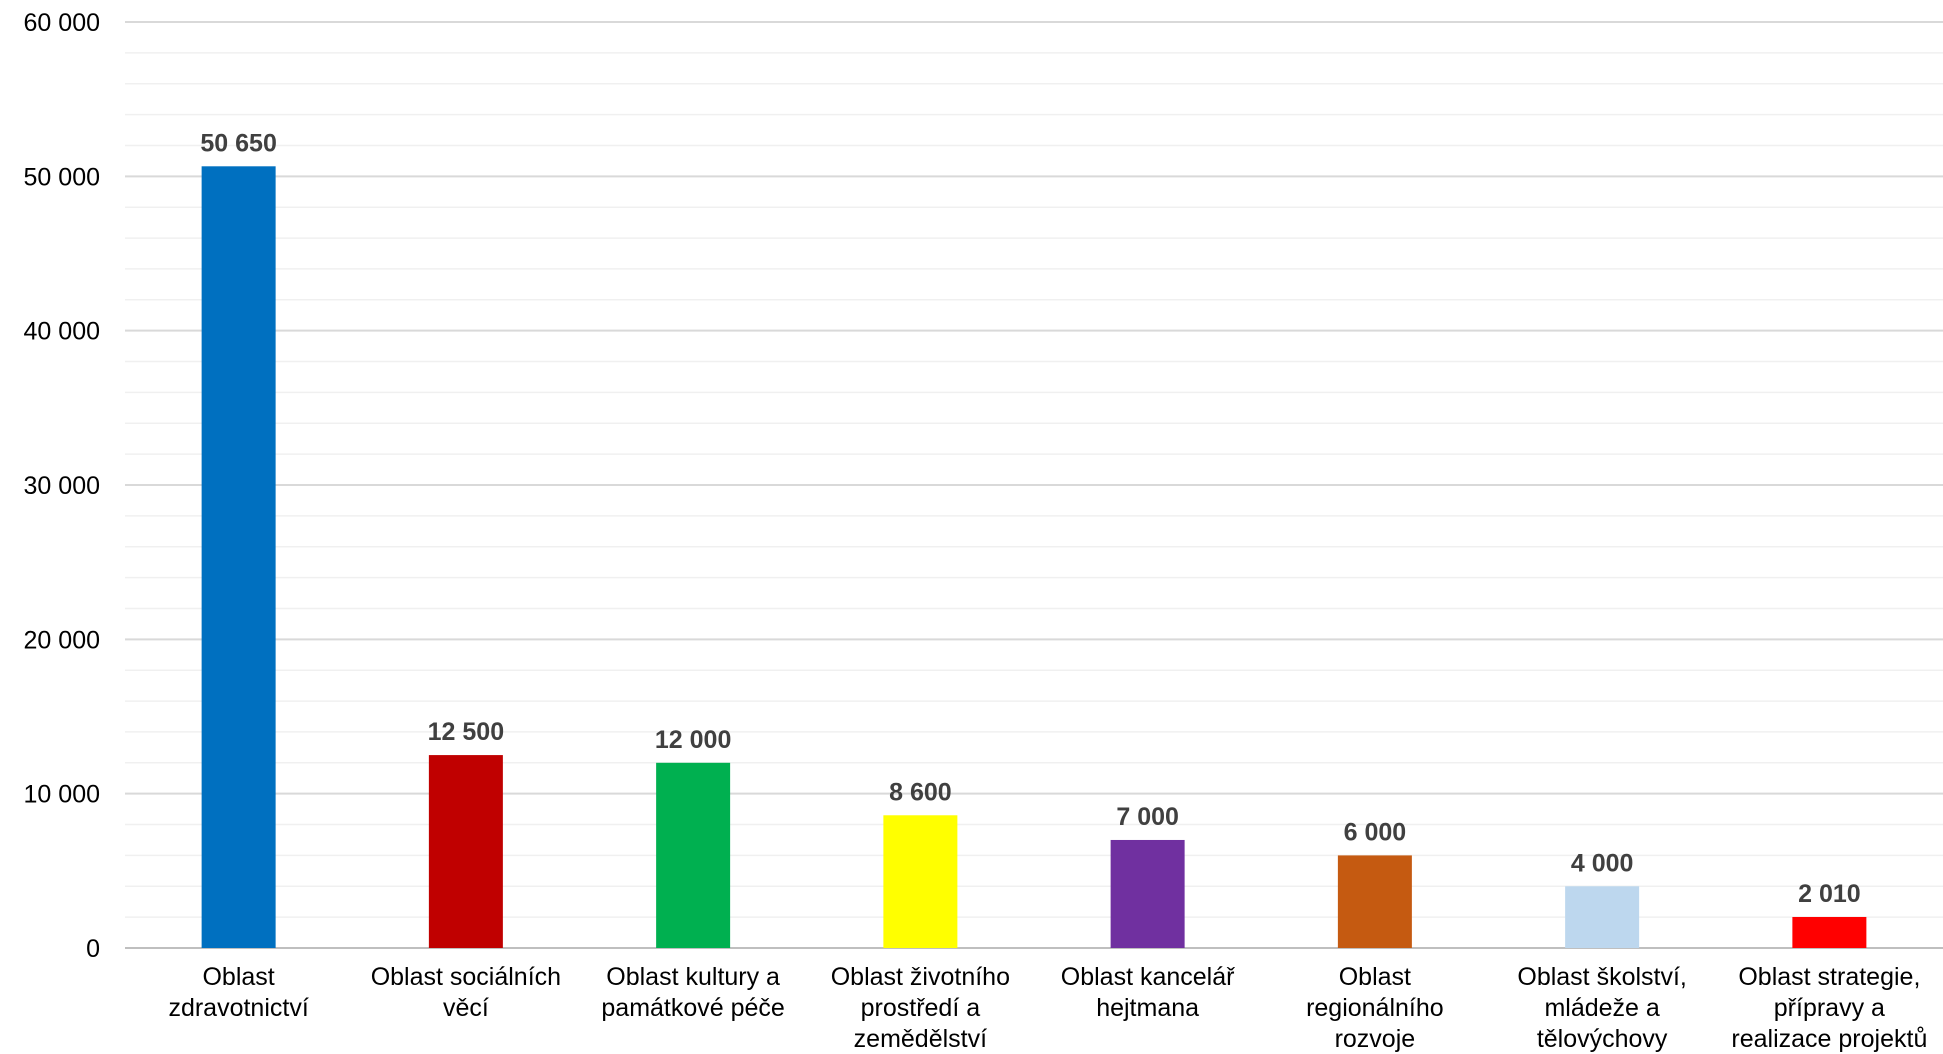  I want to click on y-tick-label: 0, so click(93, 949).